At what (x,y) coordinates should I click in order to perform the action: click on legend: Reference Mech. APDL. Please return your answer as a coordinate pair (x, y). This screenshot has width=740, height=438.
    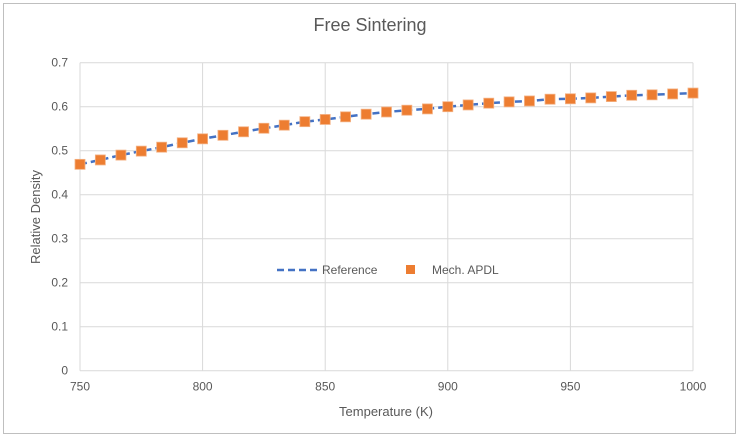
    Looking at the image, I should click on (388, 270).